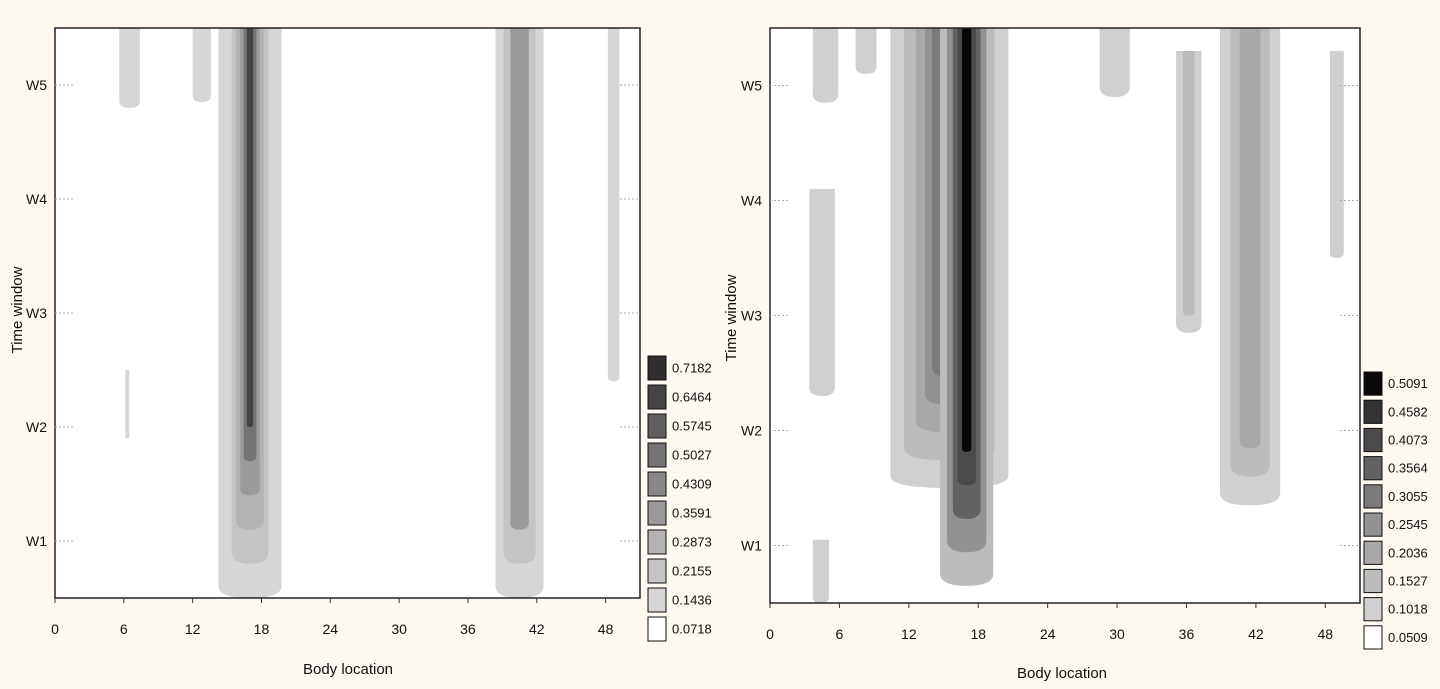 This screenshot has width=1440, height=689. What do you see at coordinates (1408, 552) in the screenshot?
I see `legend-label: 0.2036` at bounding box center [1408, 552].